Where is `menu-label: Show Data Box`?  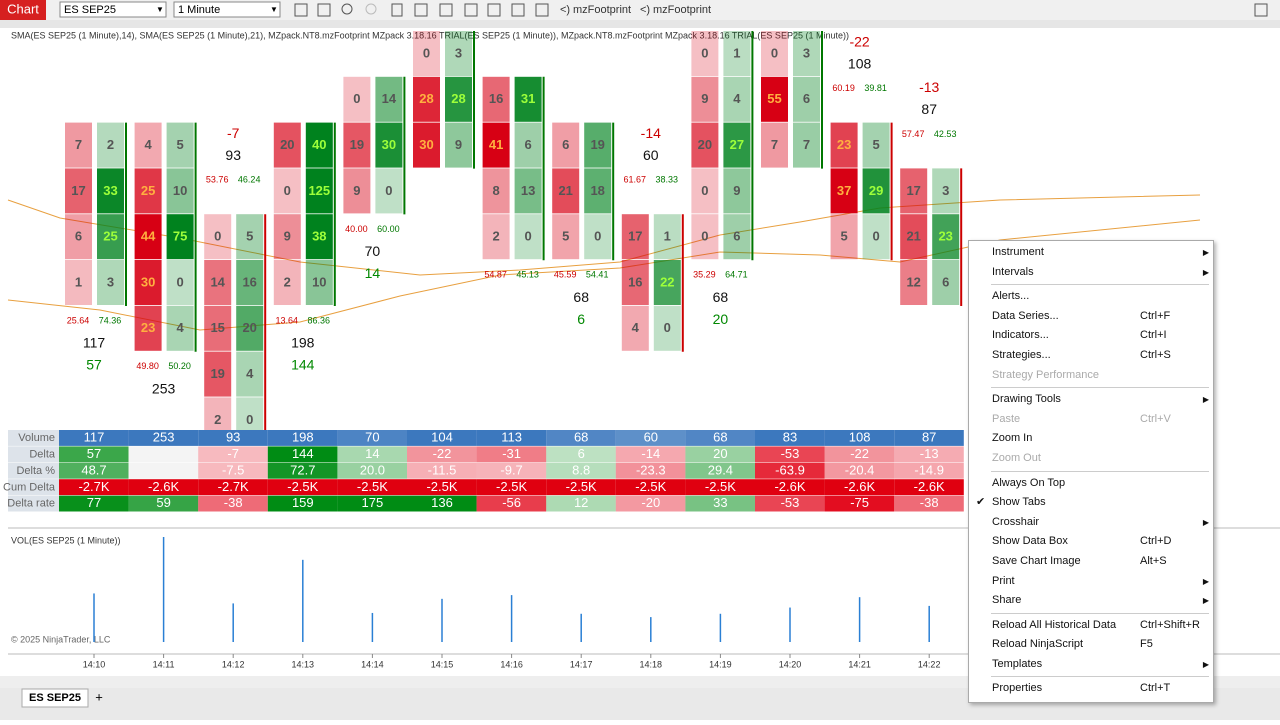
menu-label: Show Data Box is located at coordinates (1030, 541).